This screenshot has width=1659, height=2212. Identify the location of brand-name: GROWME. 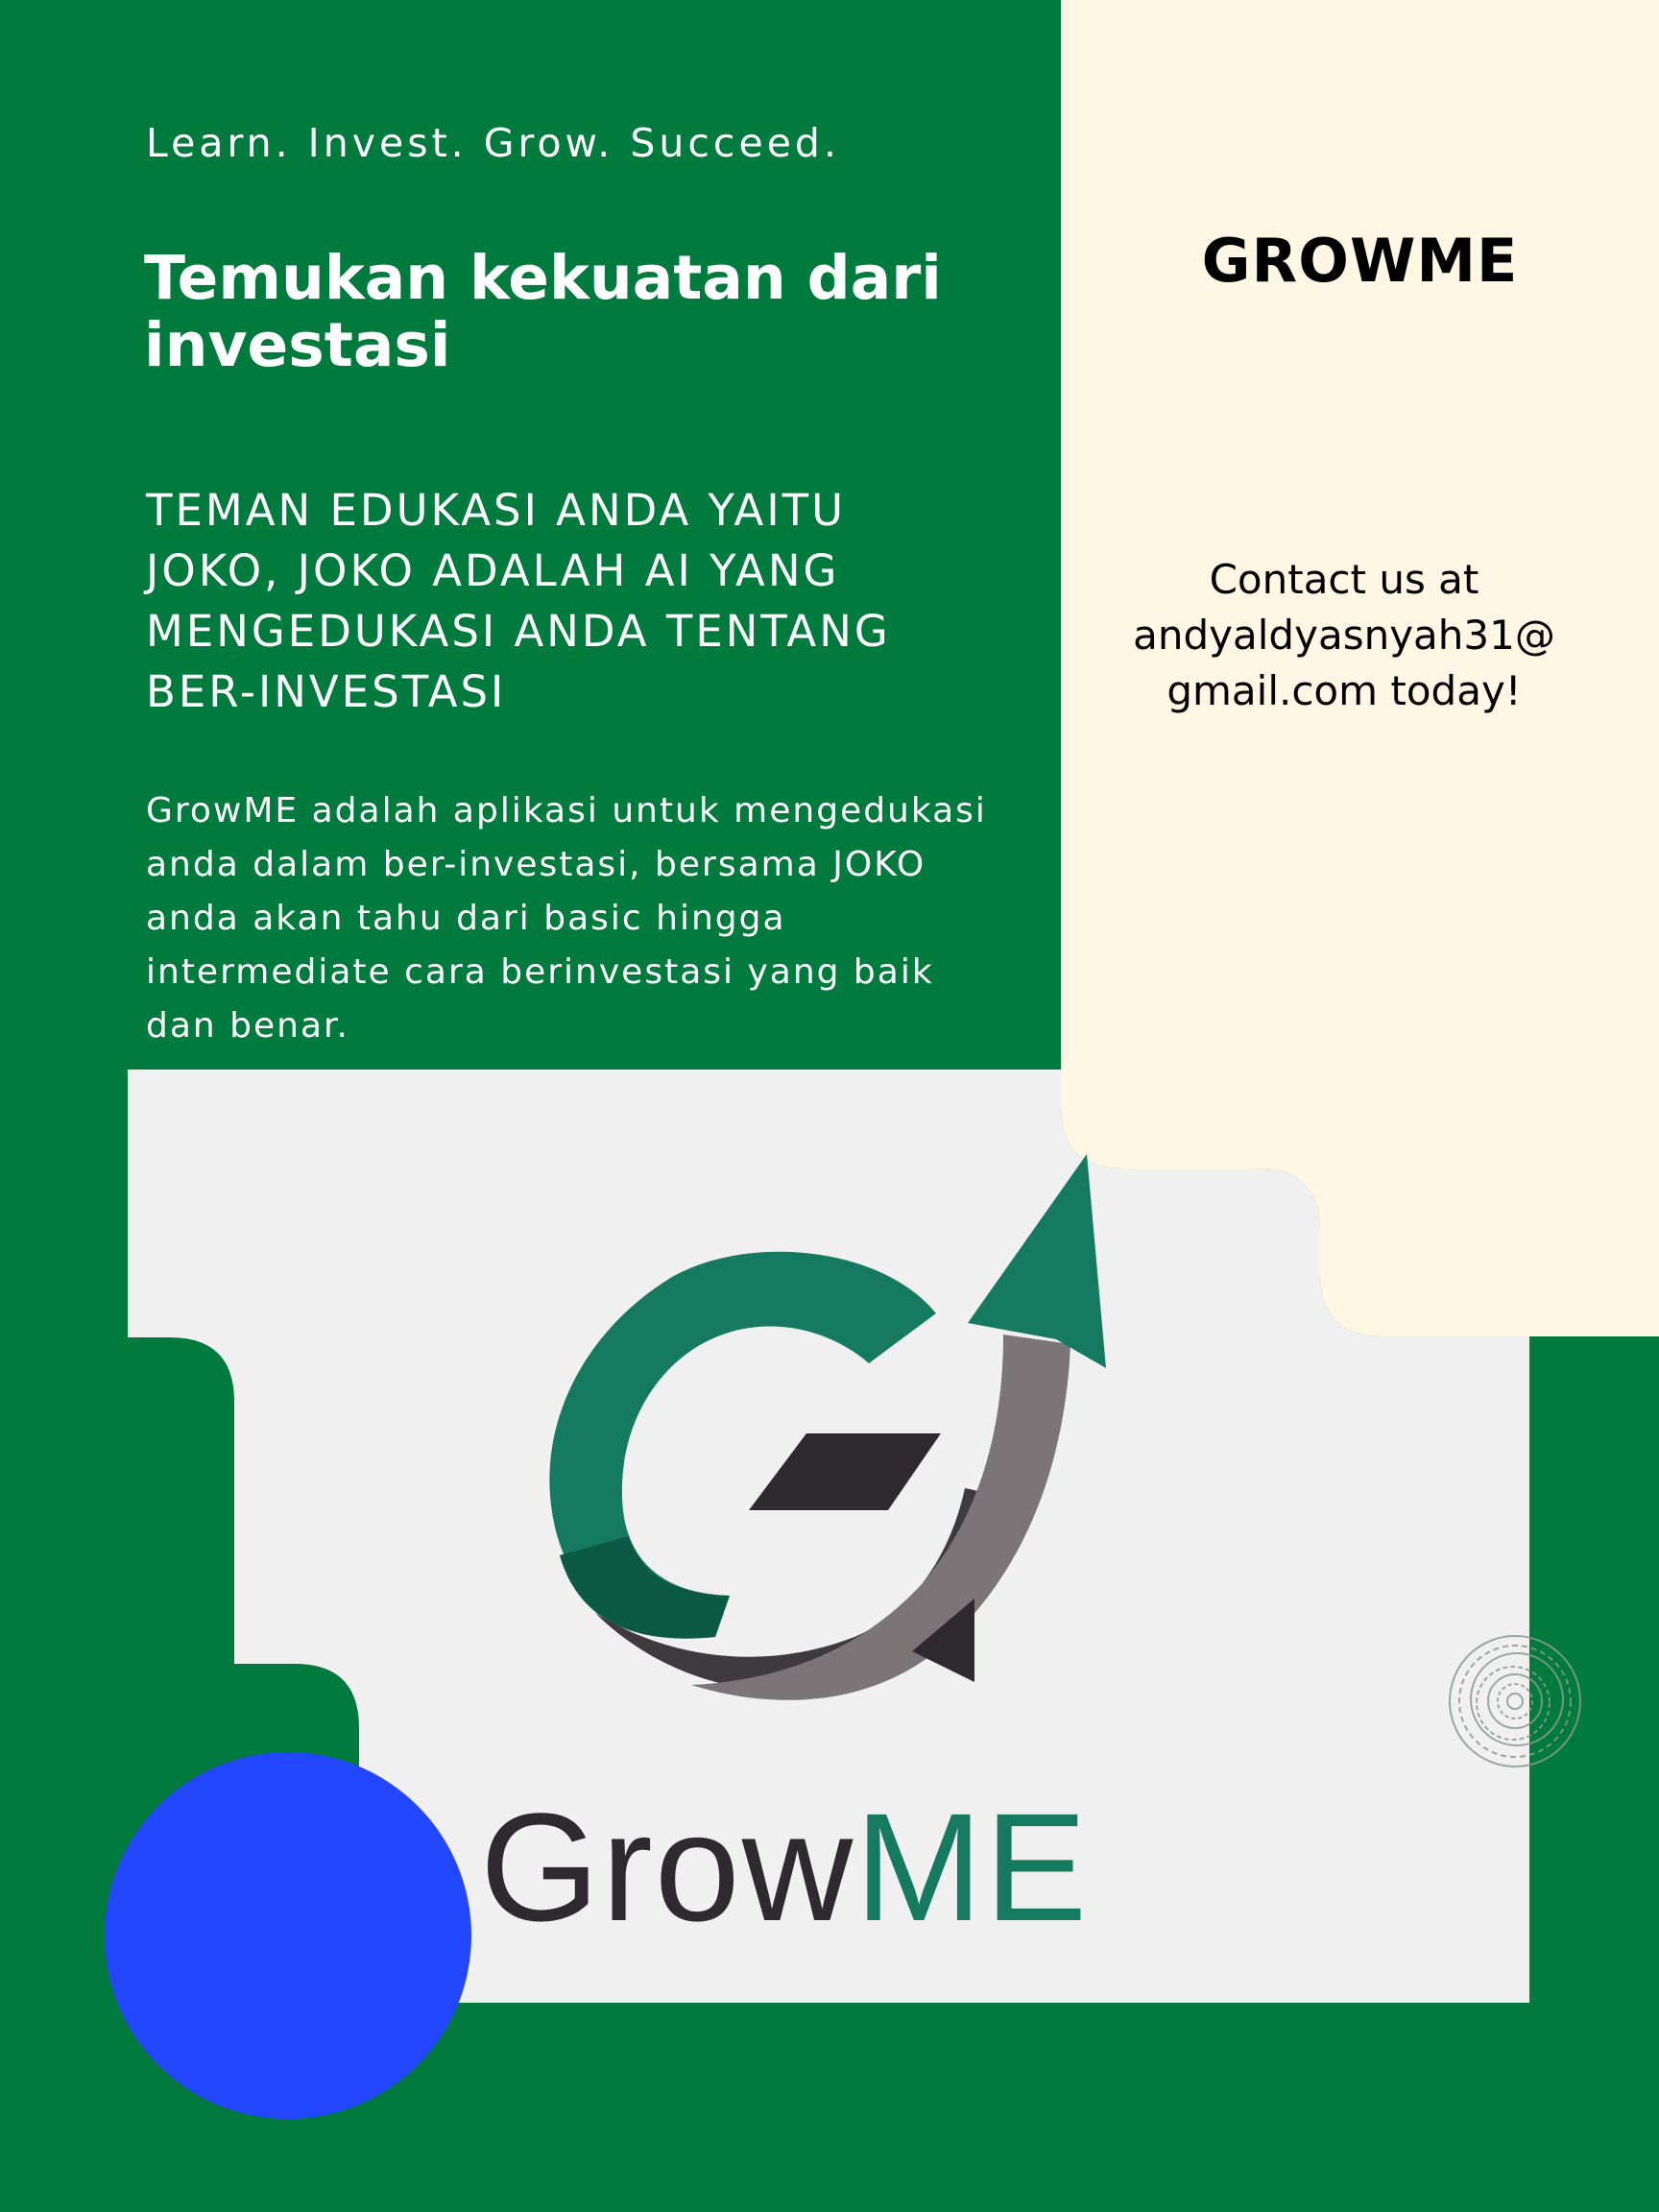
(1360, 261).